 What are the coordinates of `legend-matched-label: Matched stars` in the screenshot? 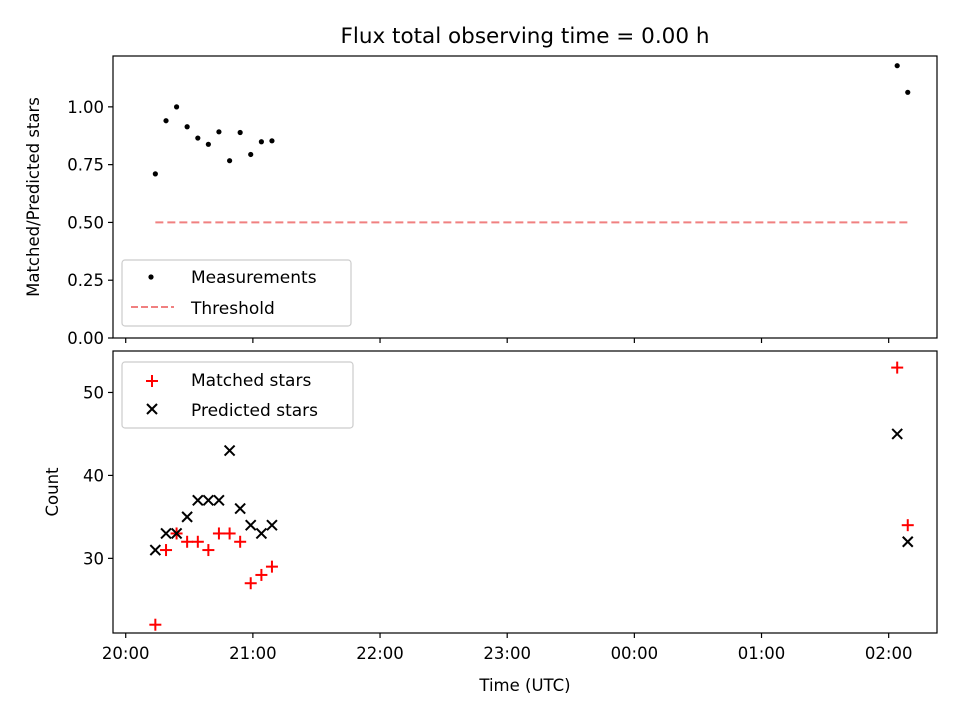 It's located at (251, 381).